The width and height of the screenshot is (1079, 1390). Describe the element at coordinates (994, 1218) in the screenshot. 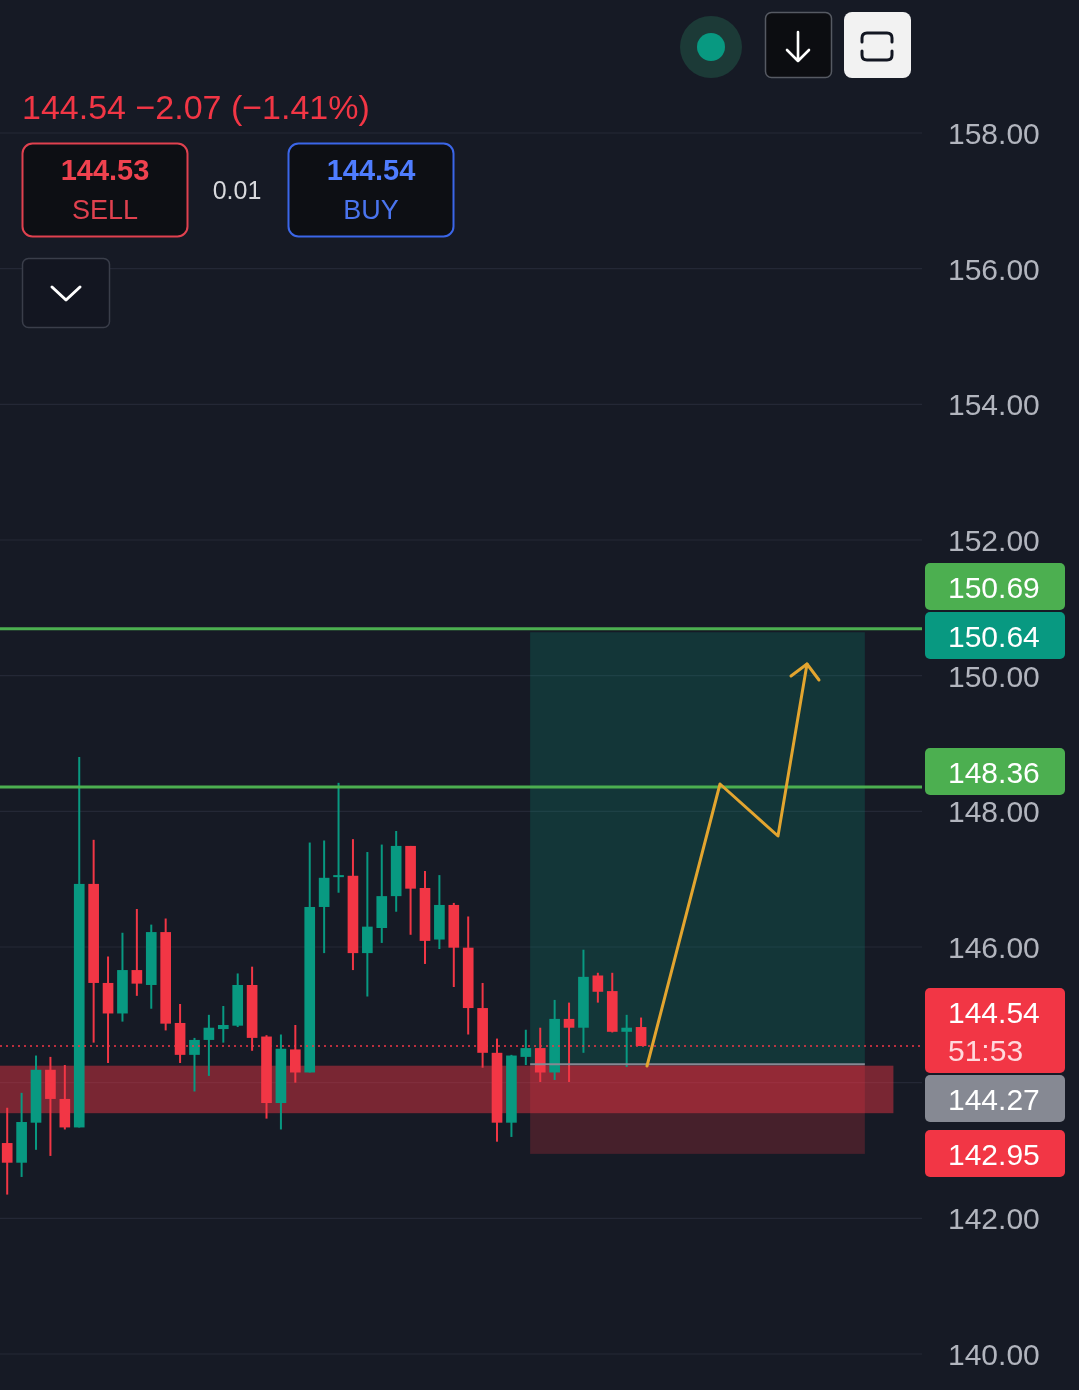

I see `y-tick-label: 142.00` at that location.